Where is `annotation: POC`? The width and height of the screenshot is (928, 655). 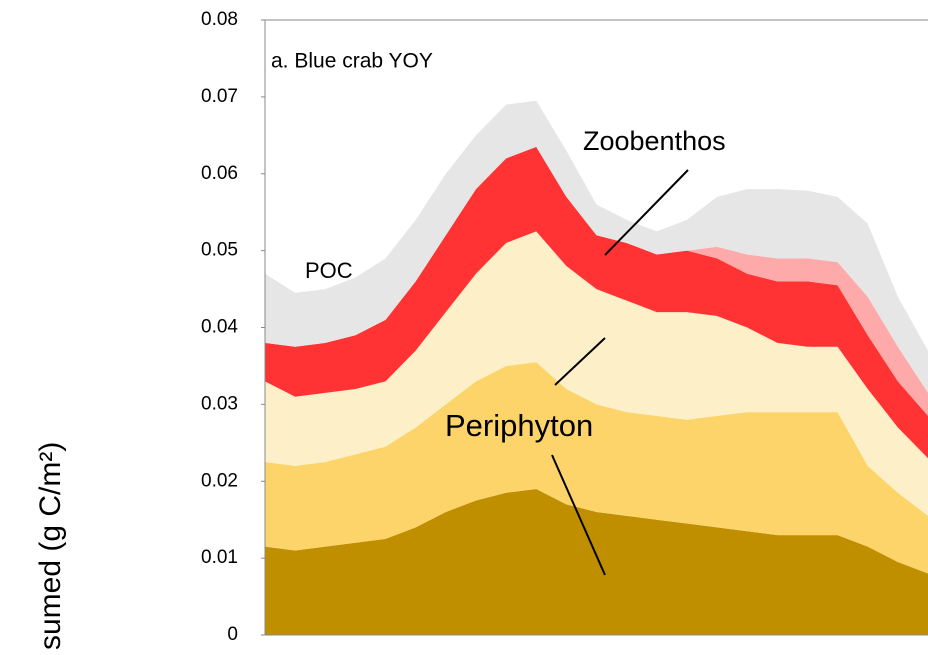
annotation: POC is located at coordinates (329, 270).